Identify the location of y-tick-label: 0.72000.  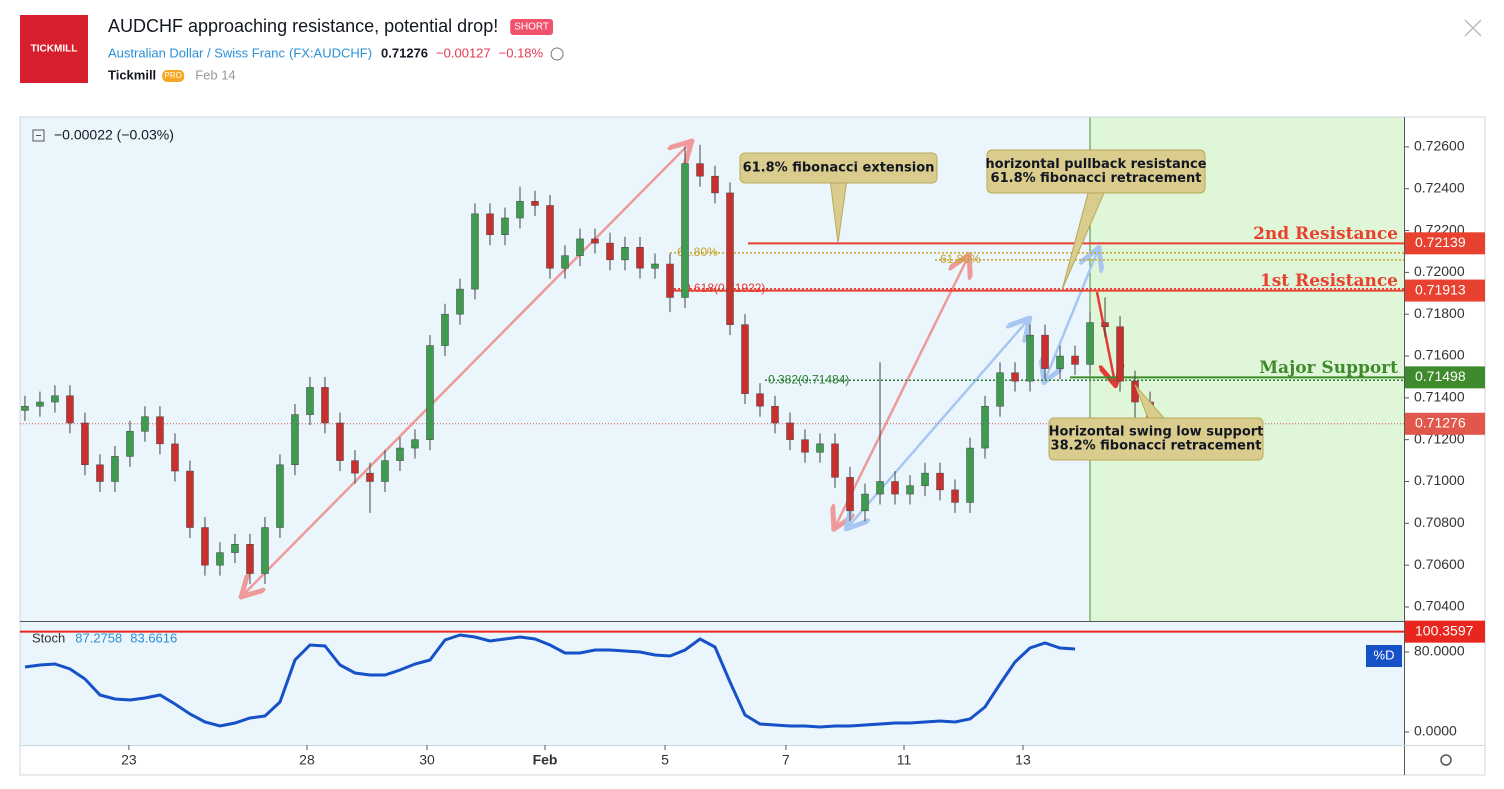
(1439, 271).